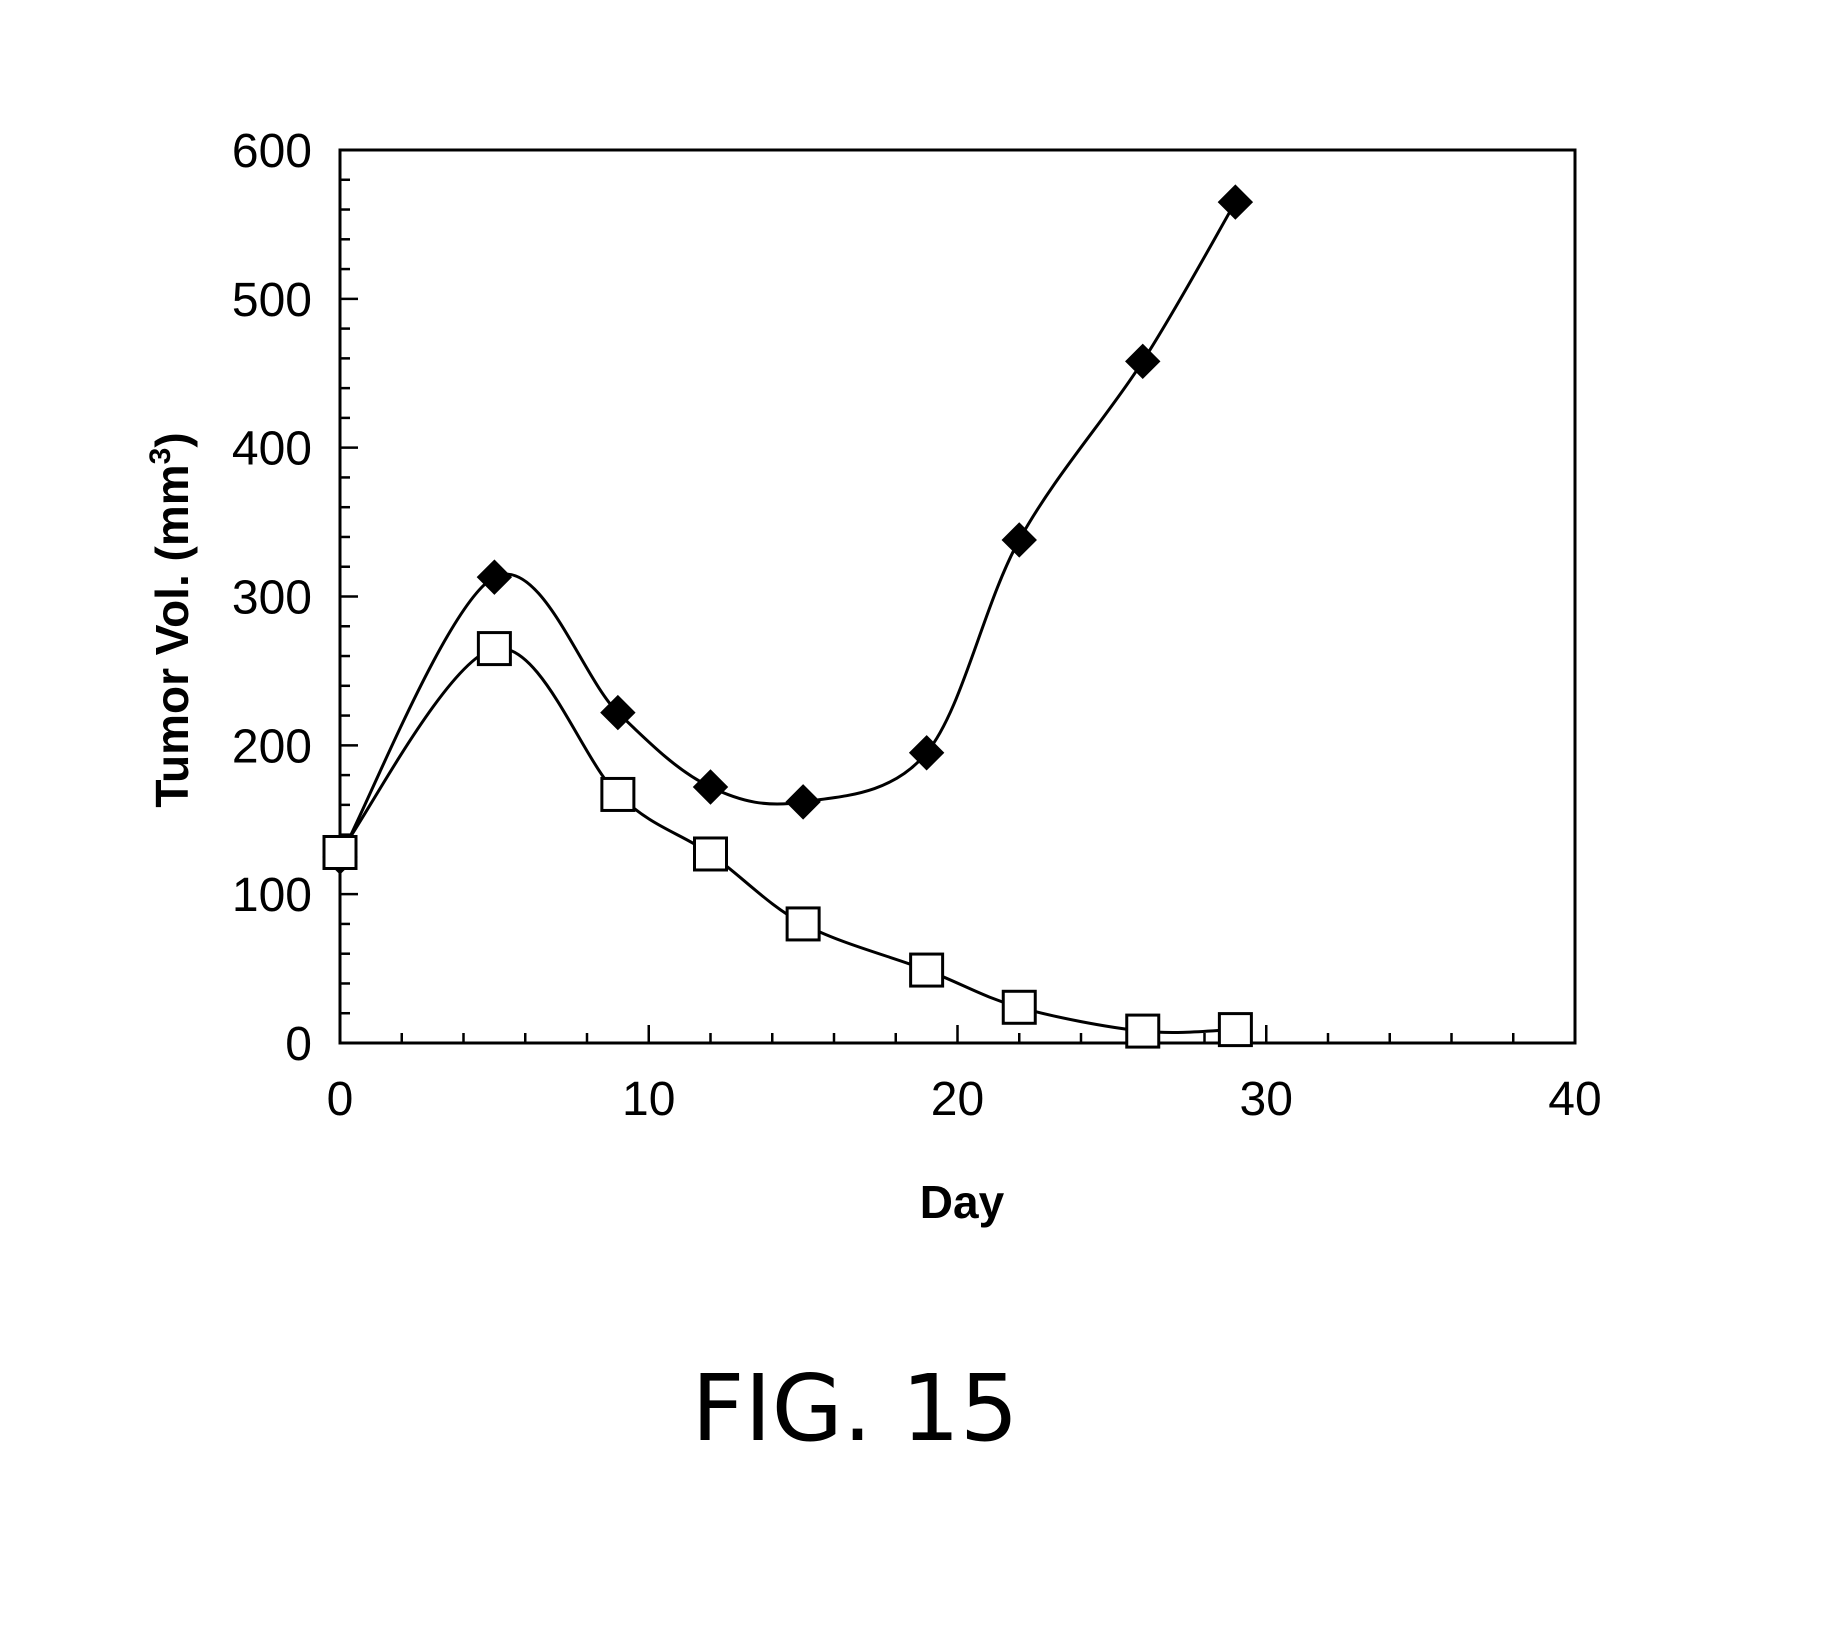  I want to click on x-axis-title: Day, so click(962, 1202).